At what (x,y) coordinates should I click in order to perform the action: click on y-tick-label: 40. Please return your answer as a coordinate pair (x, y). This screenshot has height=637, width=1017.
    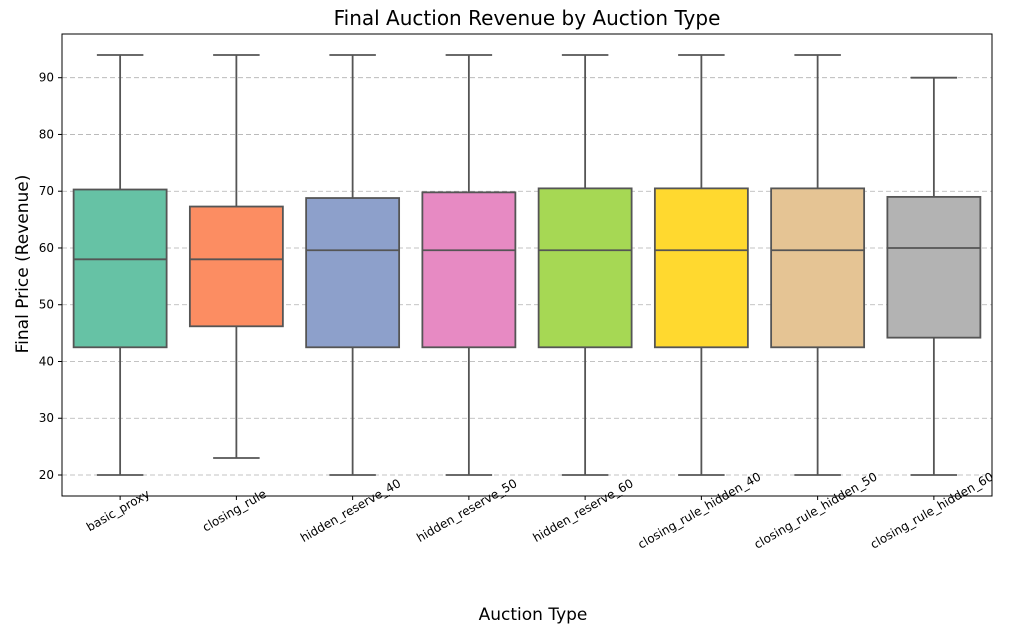
    Looking at the image, I should click on (46, 361).